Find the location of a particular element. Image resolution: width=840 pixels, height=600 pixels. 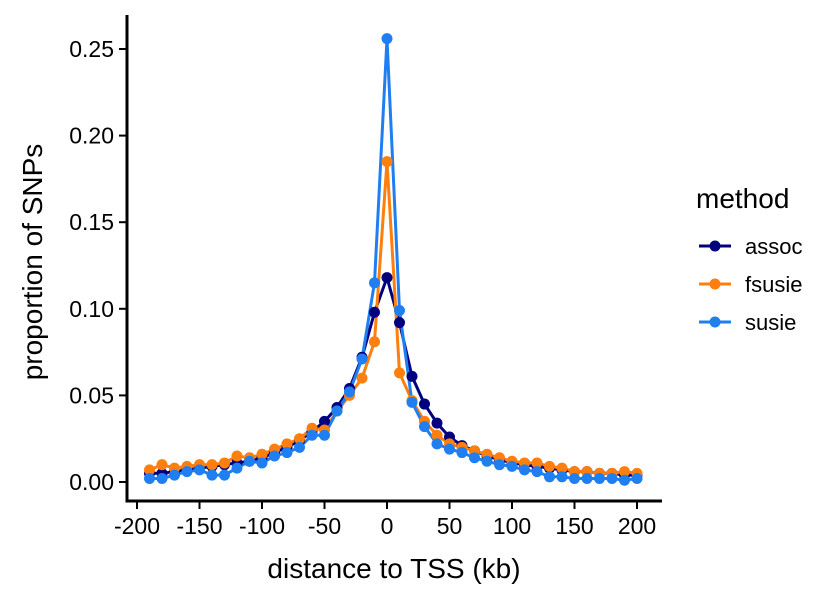

x-tick-label: 200 is located at coordinates (637, 526).